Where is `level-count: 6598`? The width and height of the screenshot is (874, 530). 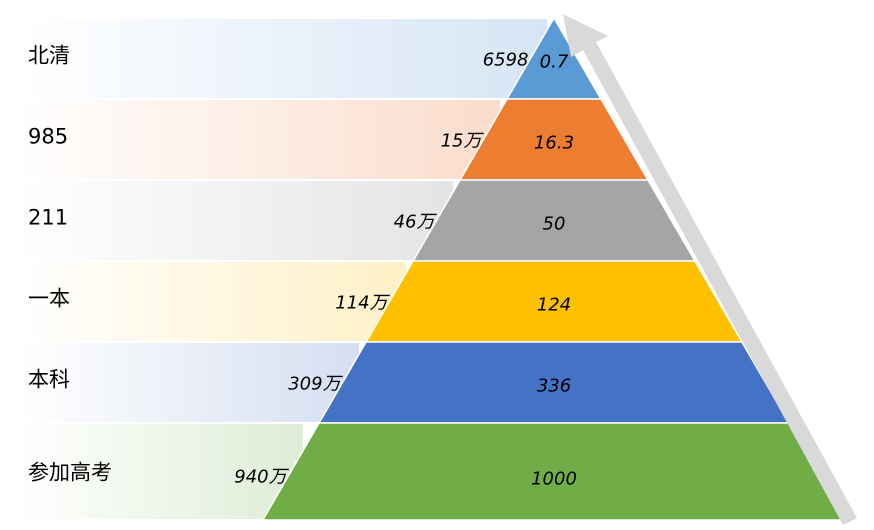 level-count: 6598 is located at coordinates (506, 60).